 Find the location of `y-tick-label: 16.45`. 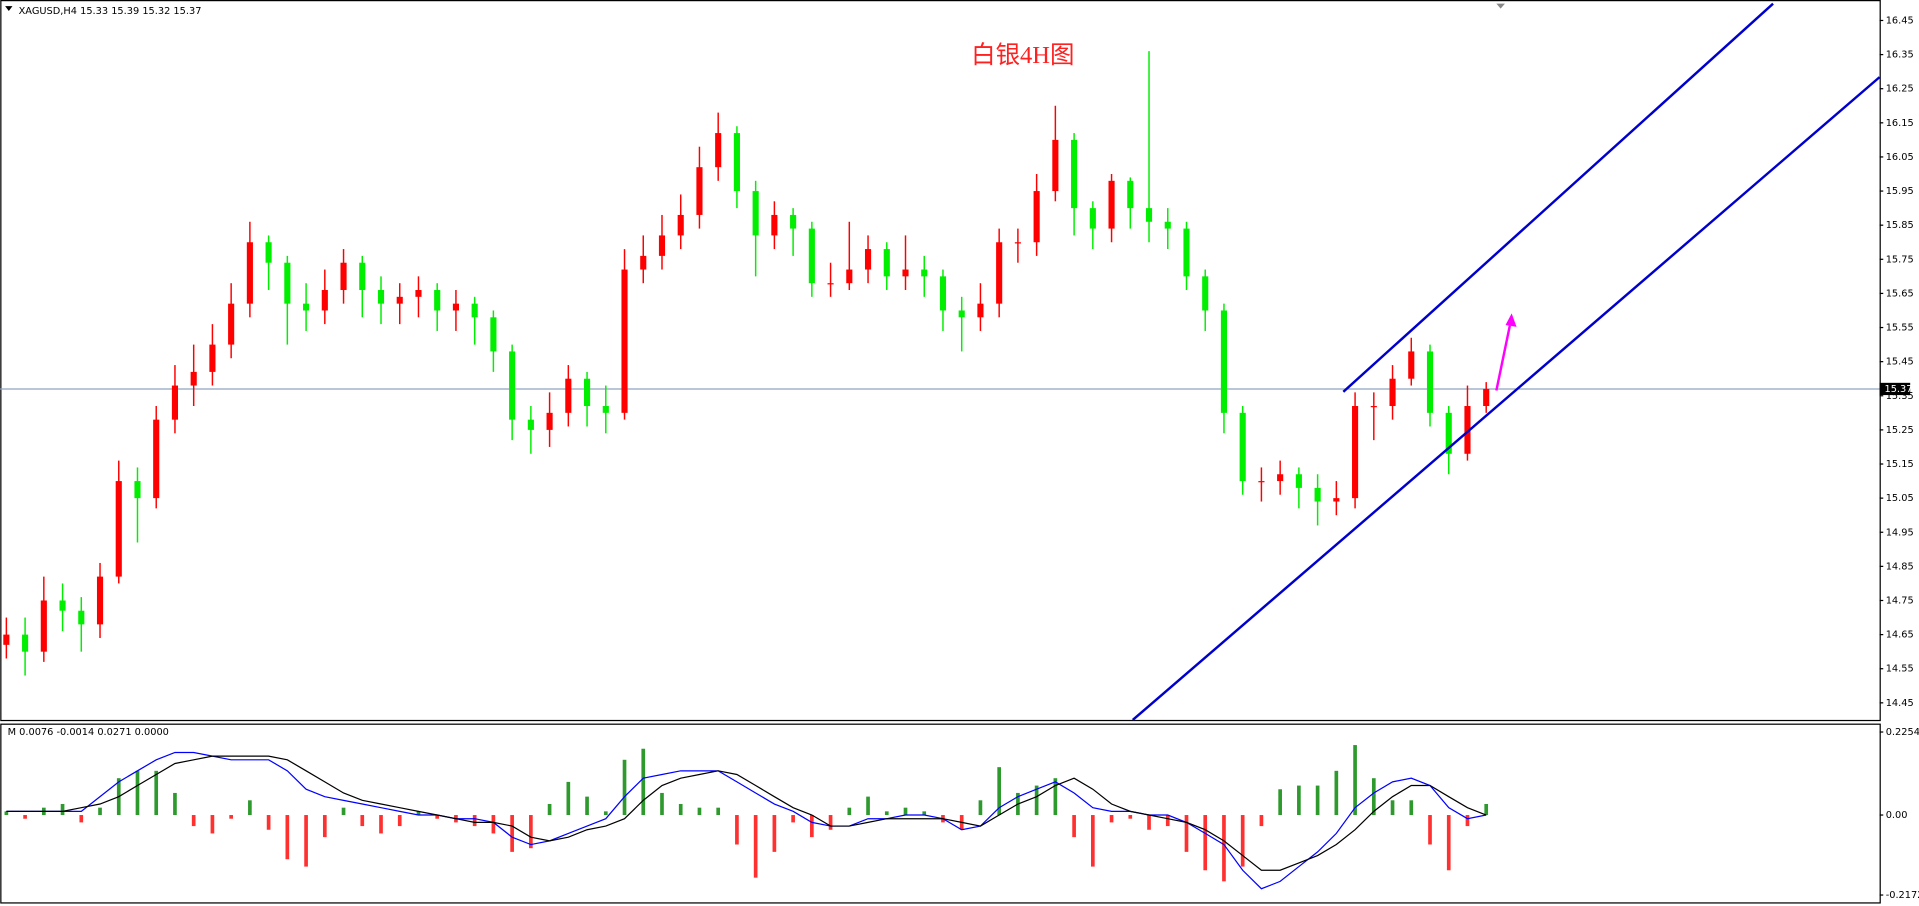

y-tick-label: 16.45 is located at coordinates (1900, 20).